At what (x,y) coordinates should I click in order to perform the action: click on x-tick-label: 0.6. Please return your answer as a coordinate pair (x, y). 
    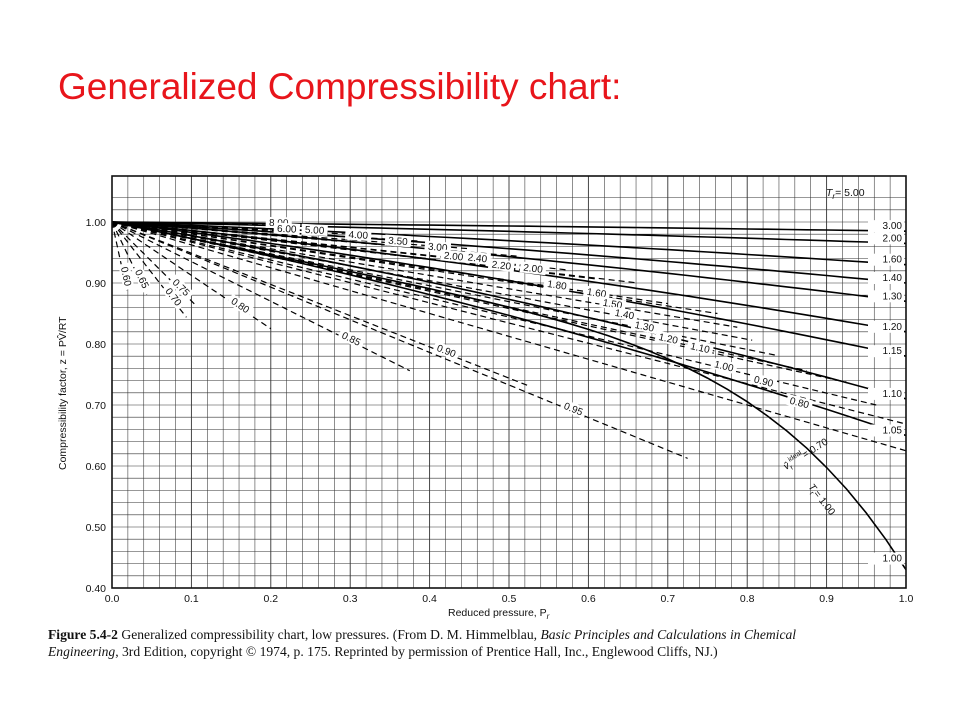
    Looking at the image, I should click on (588, 599).